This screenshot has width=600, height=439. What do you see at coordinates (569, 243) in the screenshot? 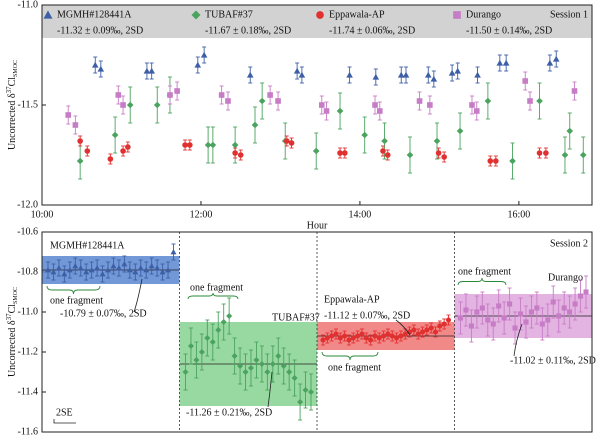
I see `session-label: Session 2` at bounding box center [569, 243].